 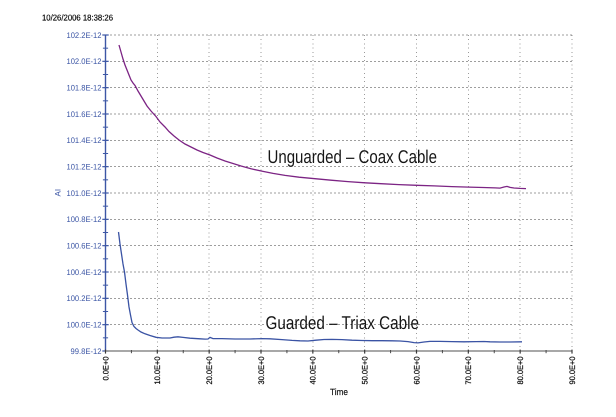 What do you see at coordinates (85, 140) in the screenshot?
I see `svg-text: 101.4E-12` at bounding box center [85, 140].